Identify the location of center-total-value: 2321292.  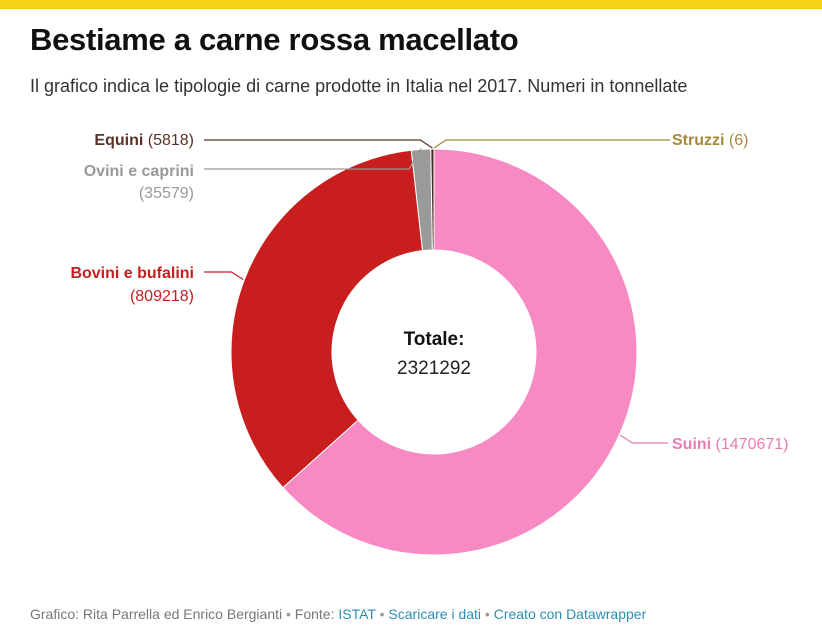
(434, 368).